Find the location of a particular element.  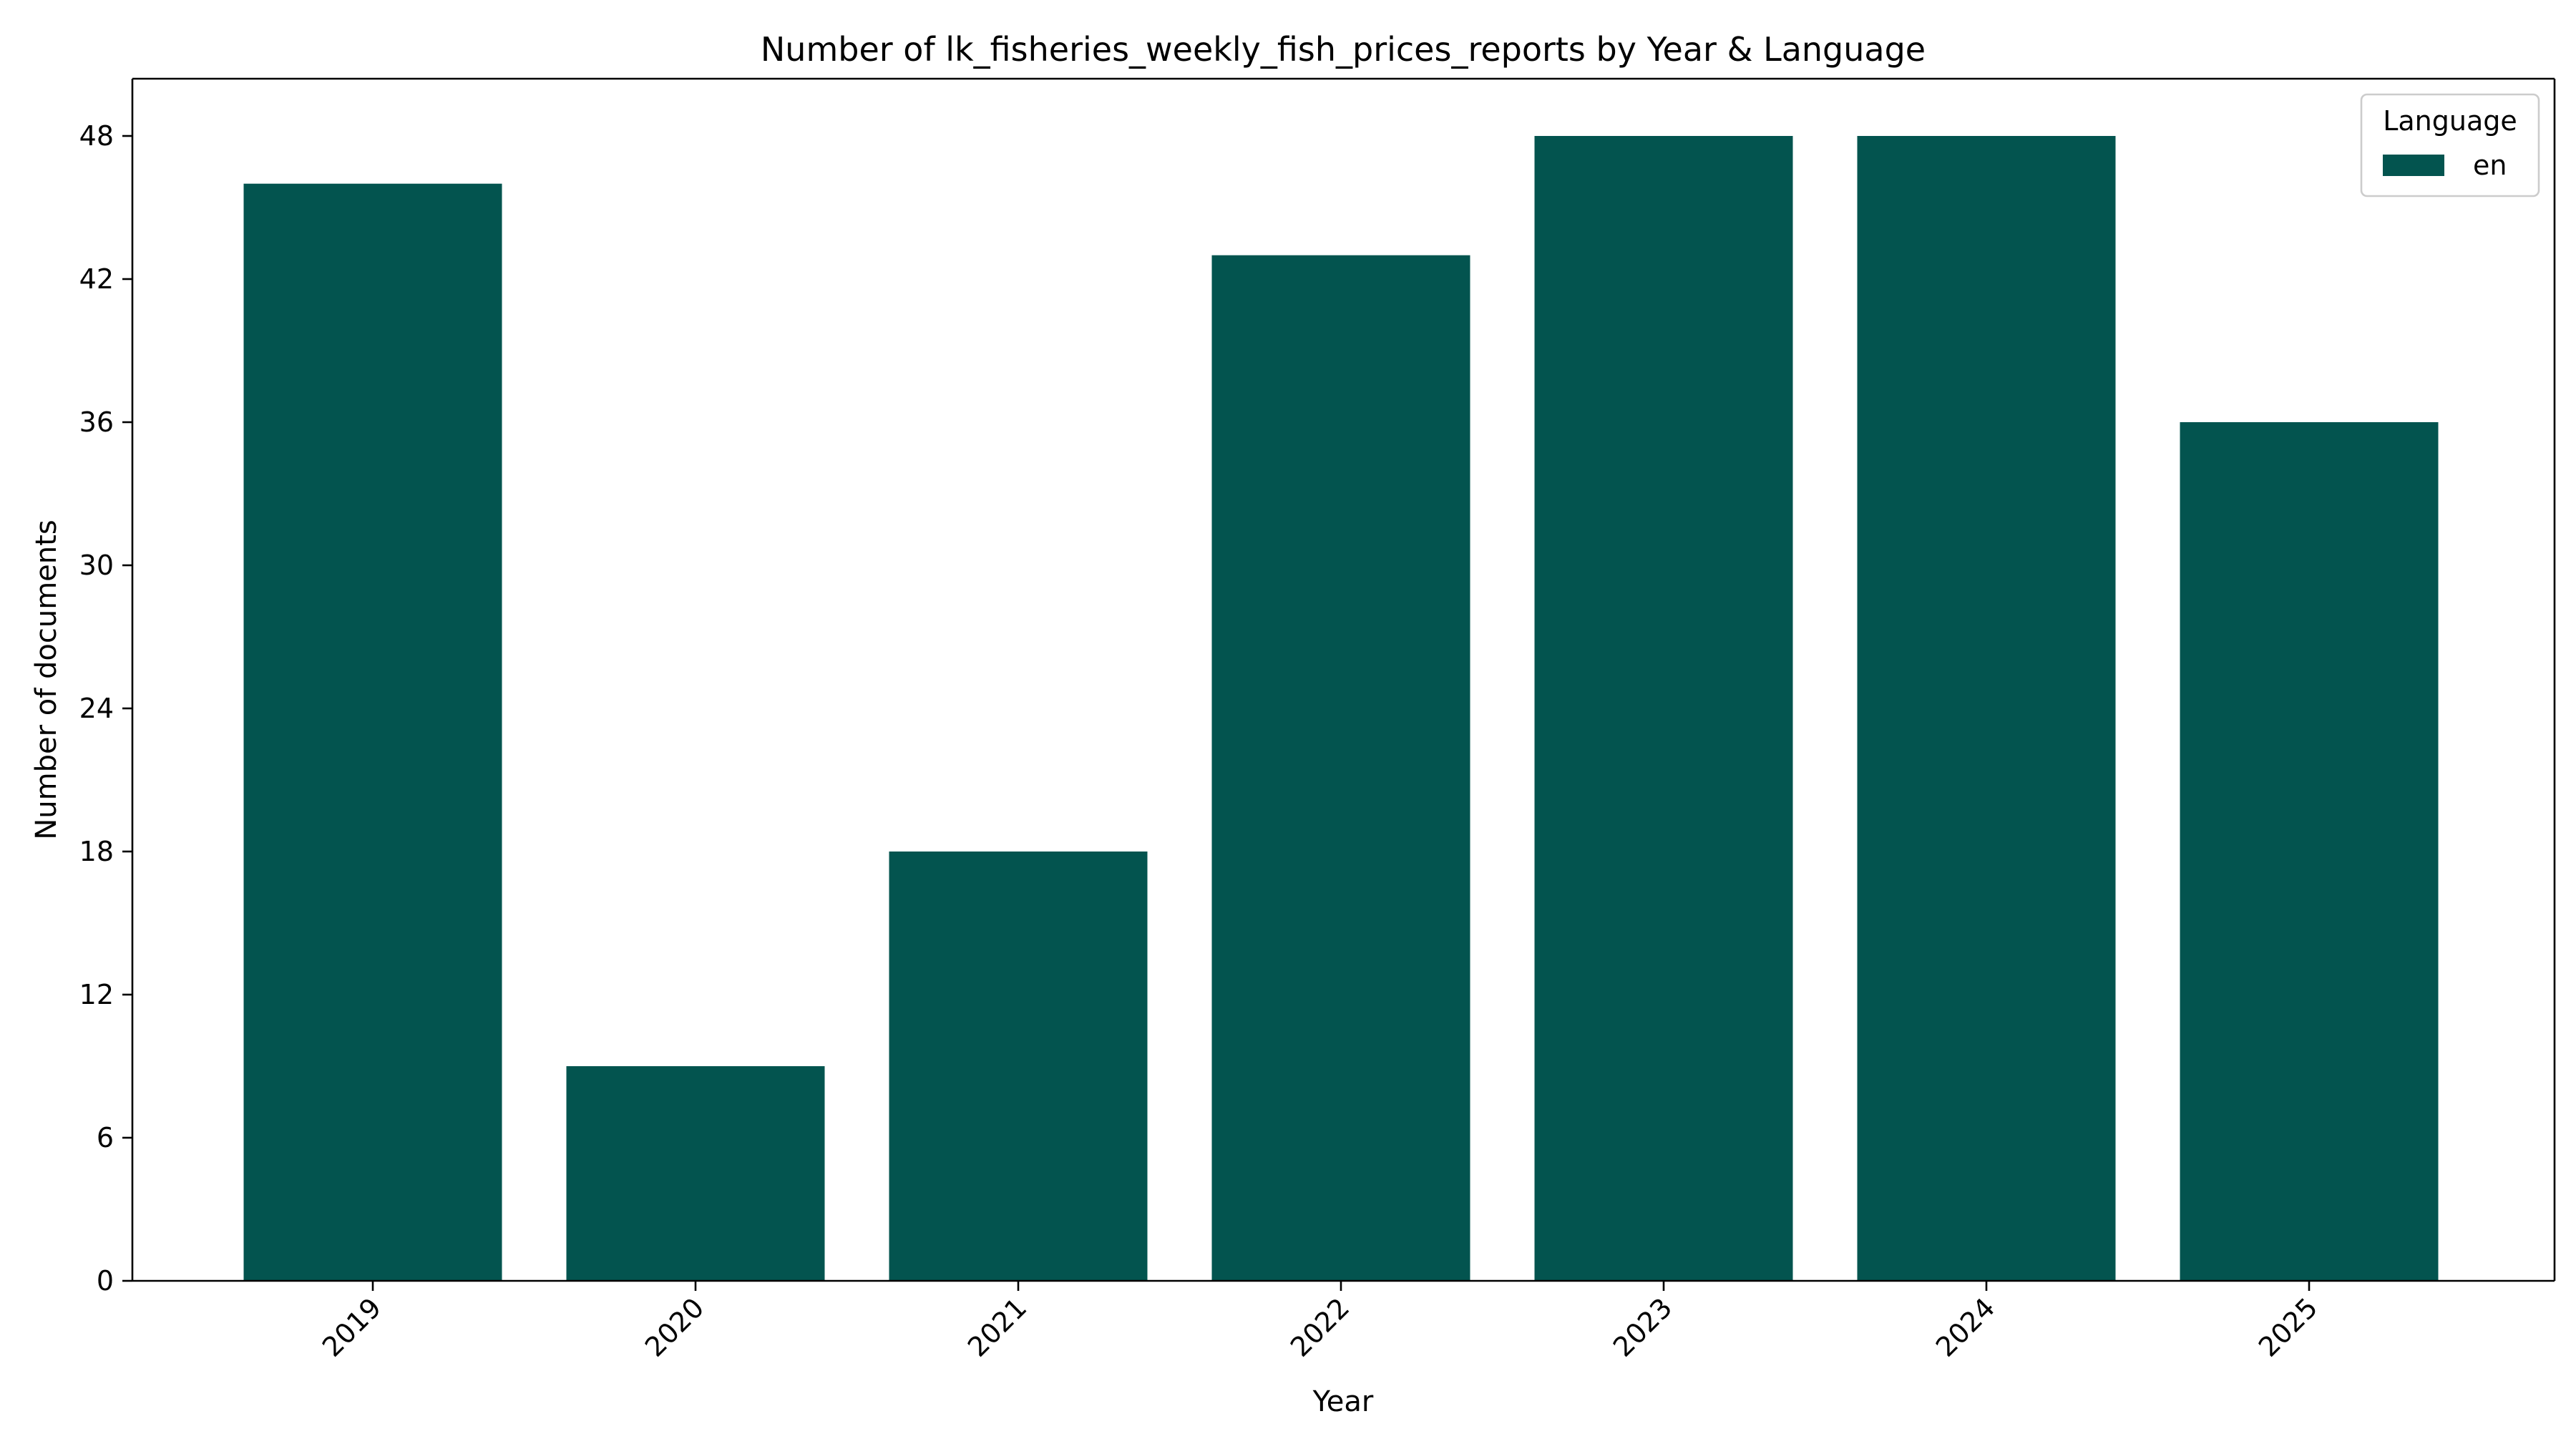

bar-2025 is located at coordinates (2309, 851).